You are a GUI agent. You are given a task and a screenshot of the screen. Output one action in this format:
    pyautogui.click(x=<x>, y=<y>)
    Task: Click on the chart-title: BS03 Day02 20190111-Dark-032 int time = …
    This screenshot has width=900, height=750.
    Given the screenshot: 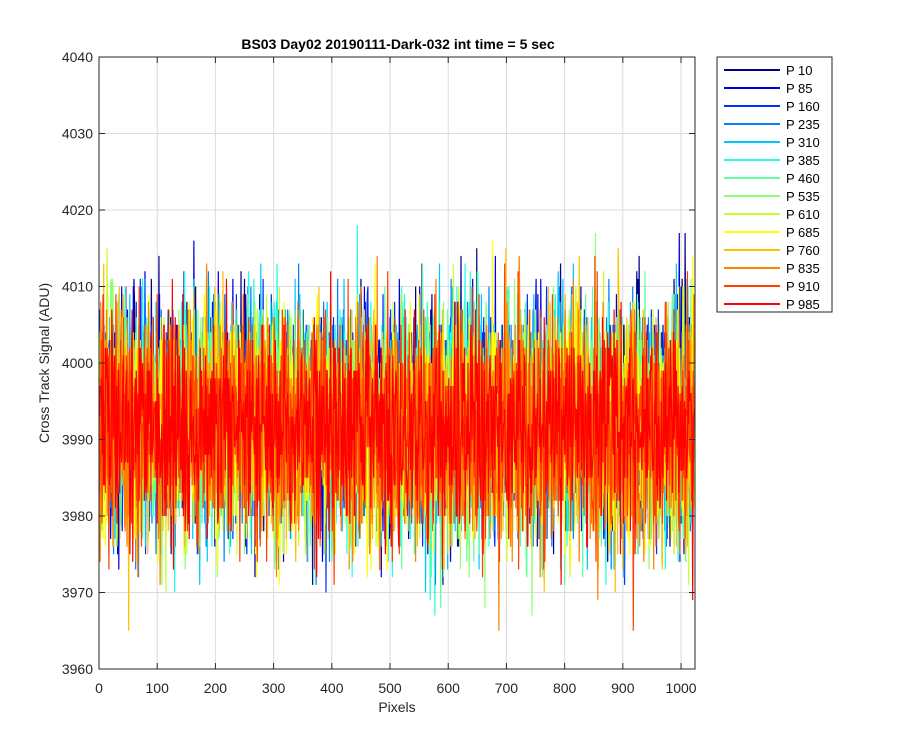 What is the action you would take?
    pyautogui.click(x=397, y=44)
    